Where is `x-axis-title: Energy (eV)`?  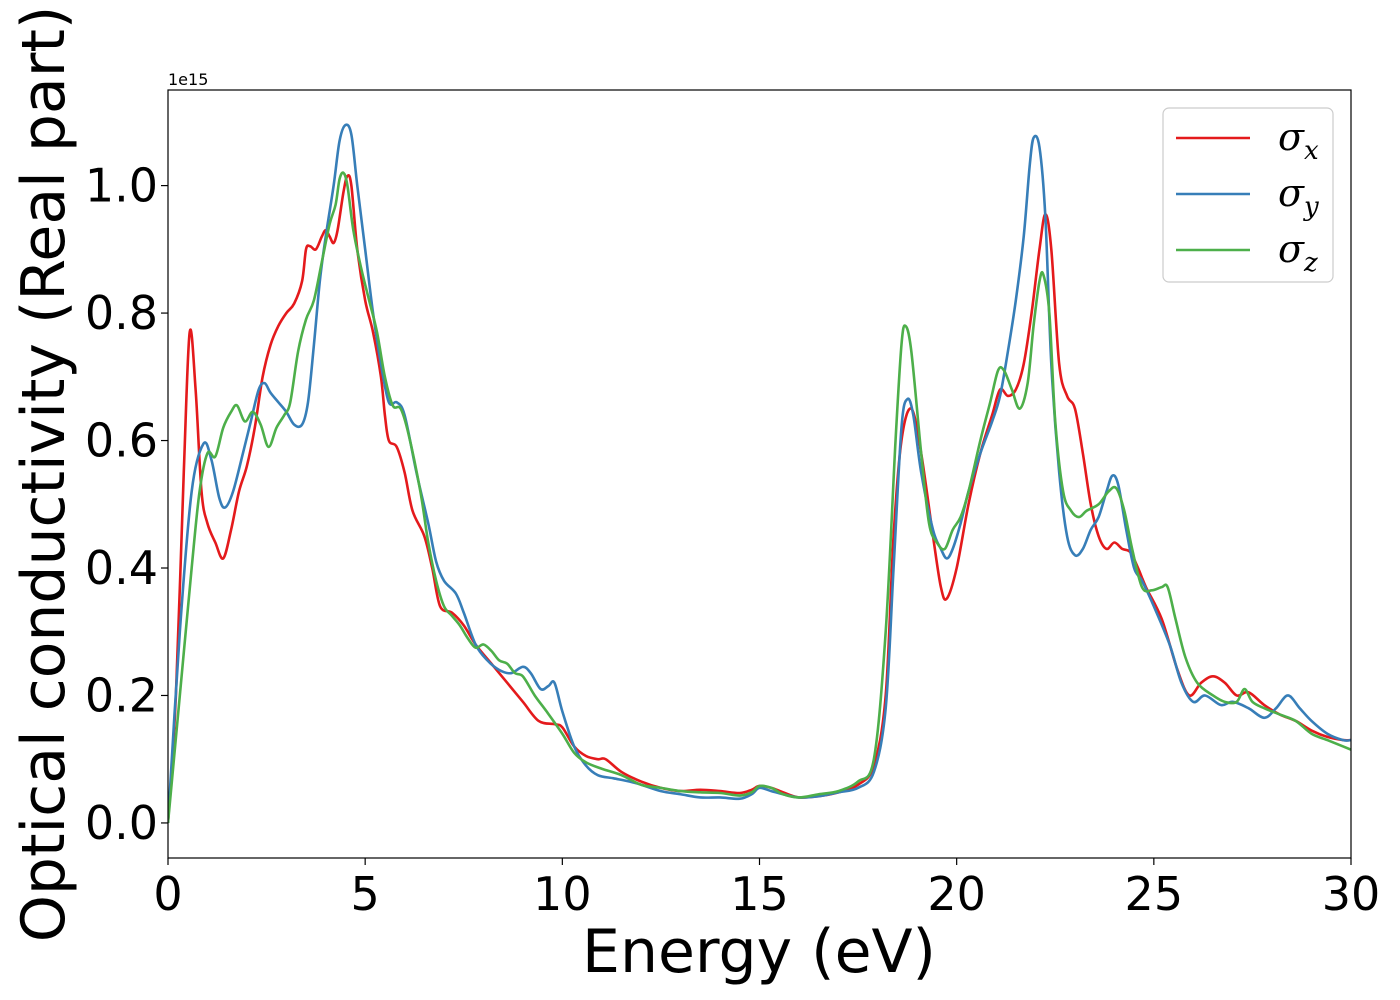
x-axis-title: Energy (eV) is located at coordinates (759, 952).